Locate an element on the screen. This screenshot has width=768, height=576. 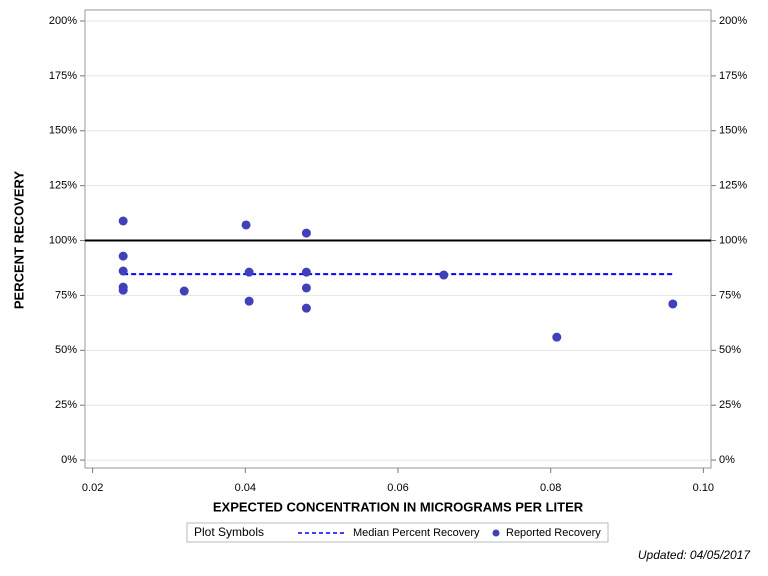
y-tick-label: 125% is located at coordinates (63, 186).